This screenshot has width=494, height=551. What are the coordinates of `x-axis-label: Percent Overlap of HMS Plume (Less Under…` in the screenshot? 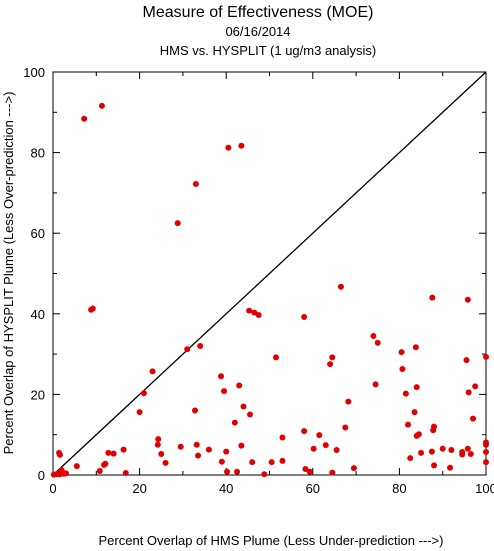 It's located at (271, 540).